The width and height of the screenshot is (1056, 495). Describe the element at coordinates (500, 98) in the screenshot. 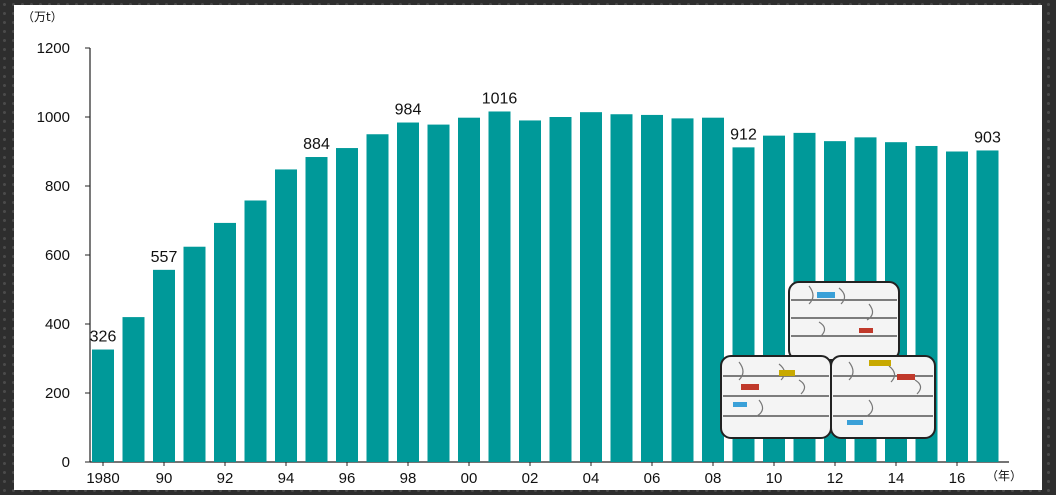

I see `data-label: 1016` at that location.